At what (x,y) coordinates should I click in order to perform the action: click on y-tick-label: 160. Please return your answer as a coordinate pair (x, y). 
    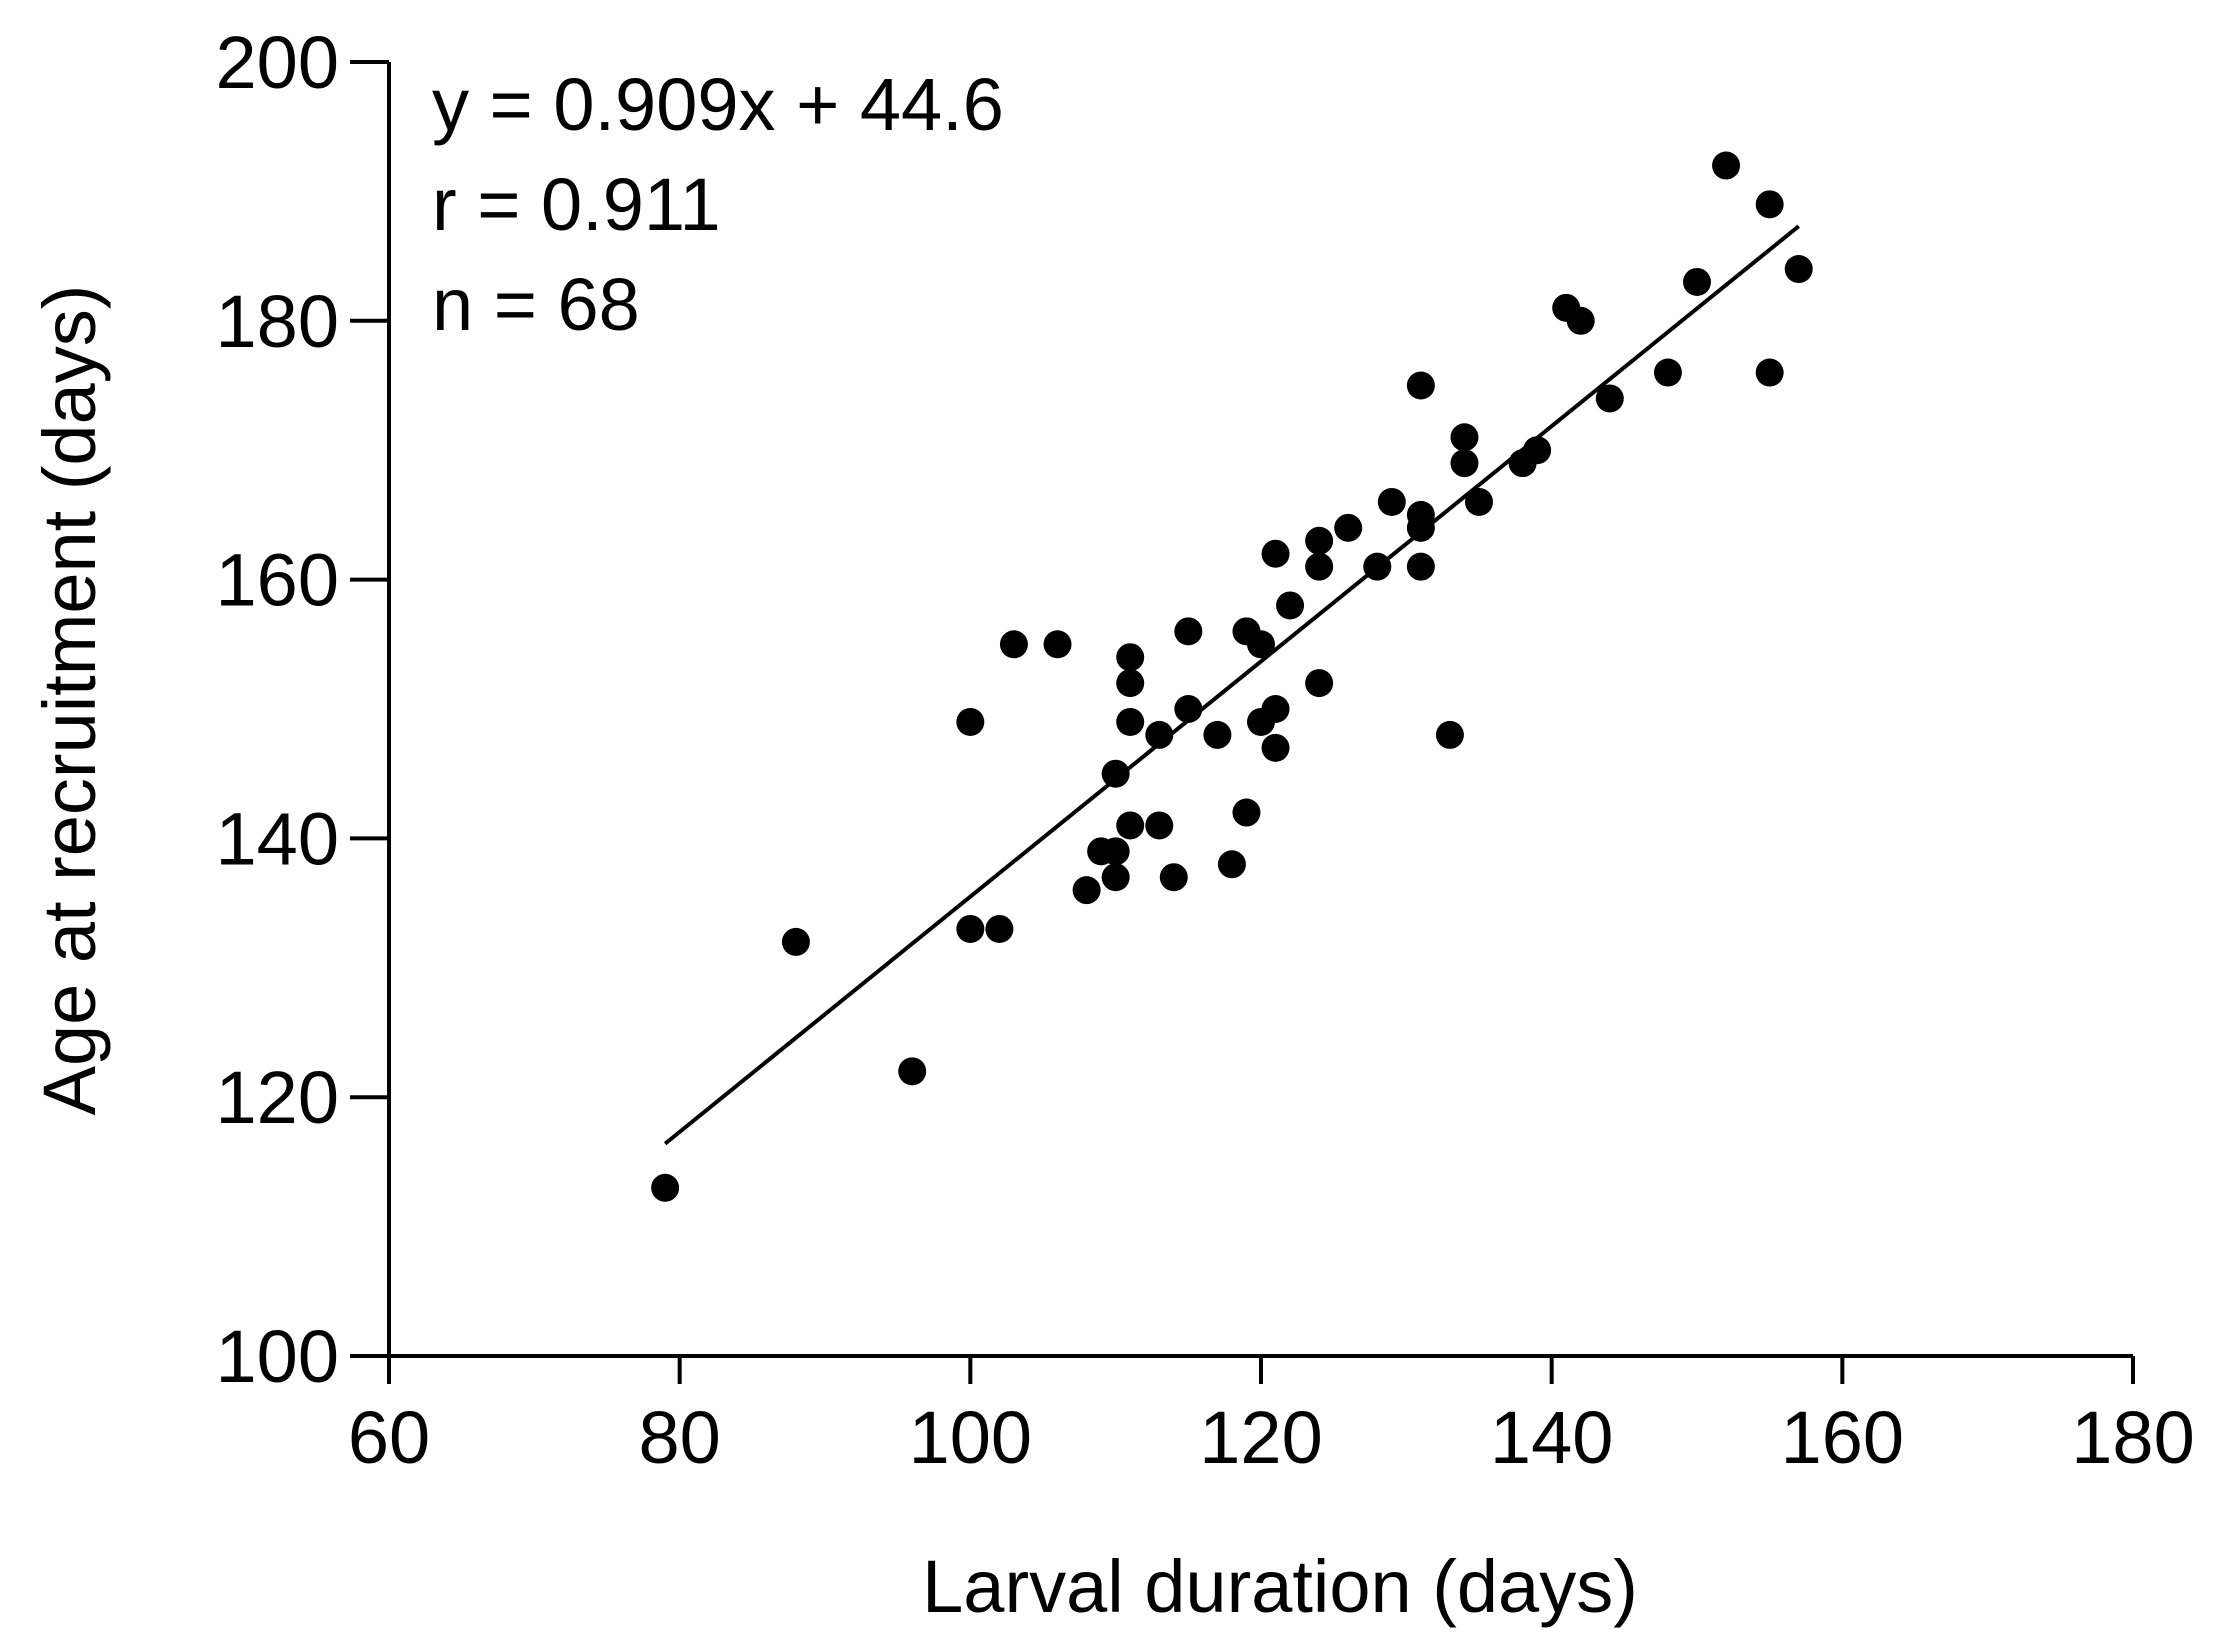
    Looking at the image, I should click on (277, 580).